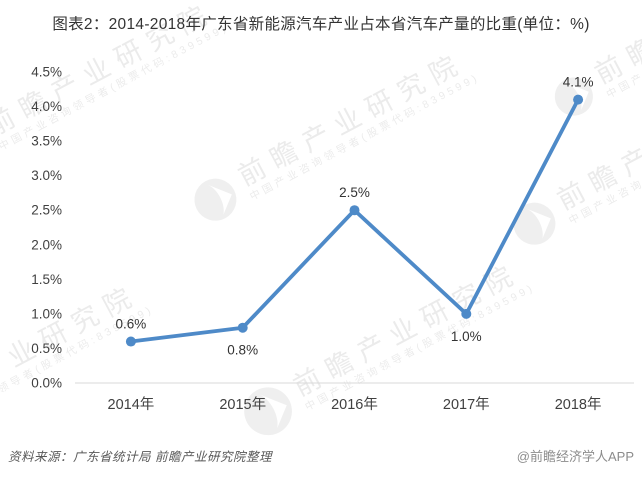 The width and height of the screenshot is (642, 478). What do you see at coordinates (46, 141) in the screenshot?
I see `y-tick-label: 3.5%` at bounding box center [46, 141].